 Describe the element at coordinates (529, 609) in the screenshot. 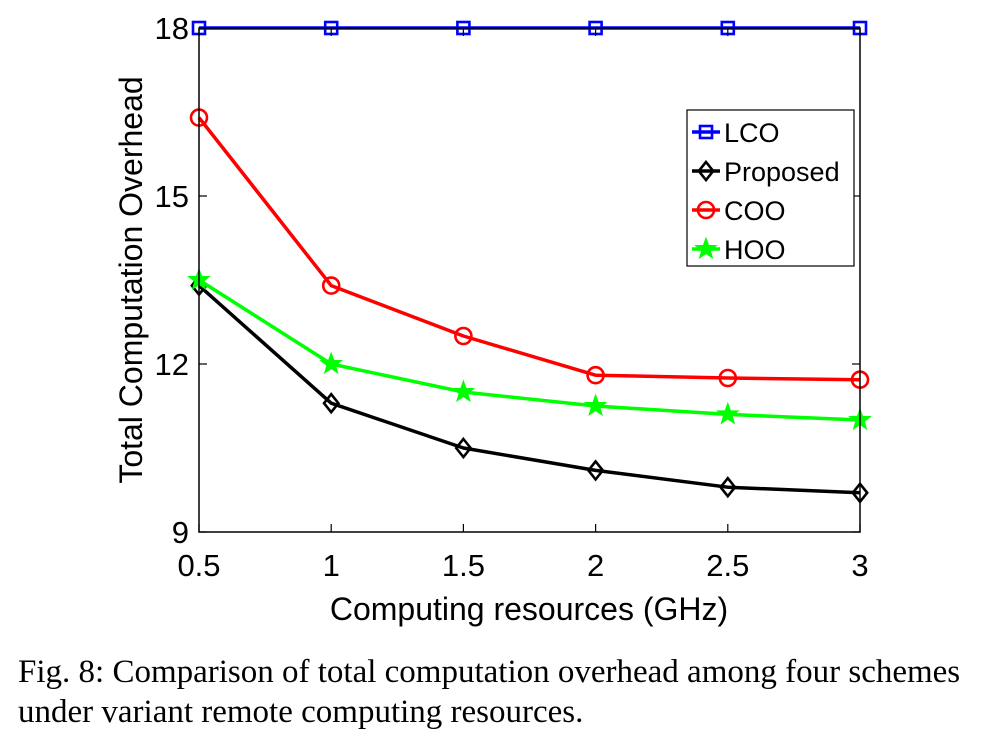

I see `x-axis-label: Computing resources (GHz)` at that location.